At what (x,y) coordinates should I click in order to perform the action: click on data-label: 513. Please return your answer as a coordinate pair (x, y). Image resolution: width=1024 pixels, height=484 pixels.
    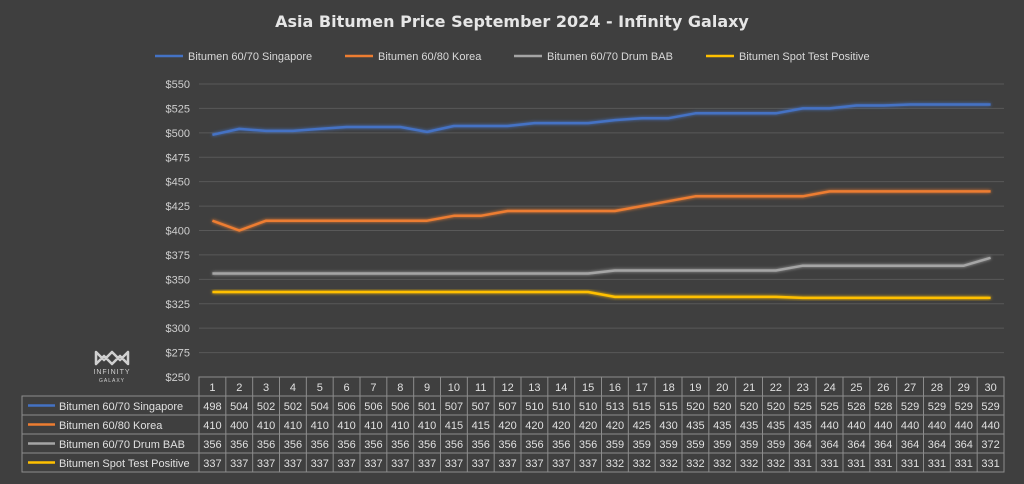
    Looking at the image, I should click on (615, 407).